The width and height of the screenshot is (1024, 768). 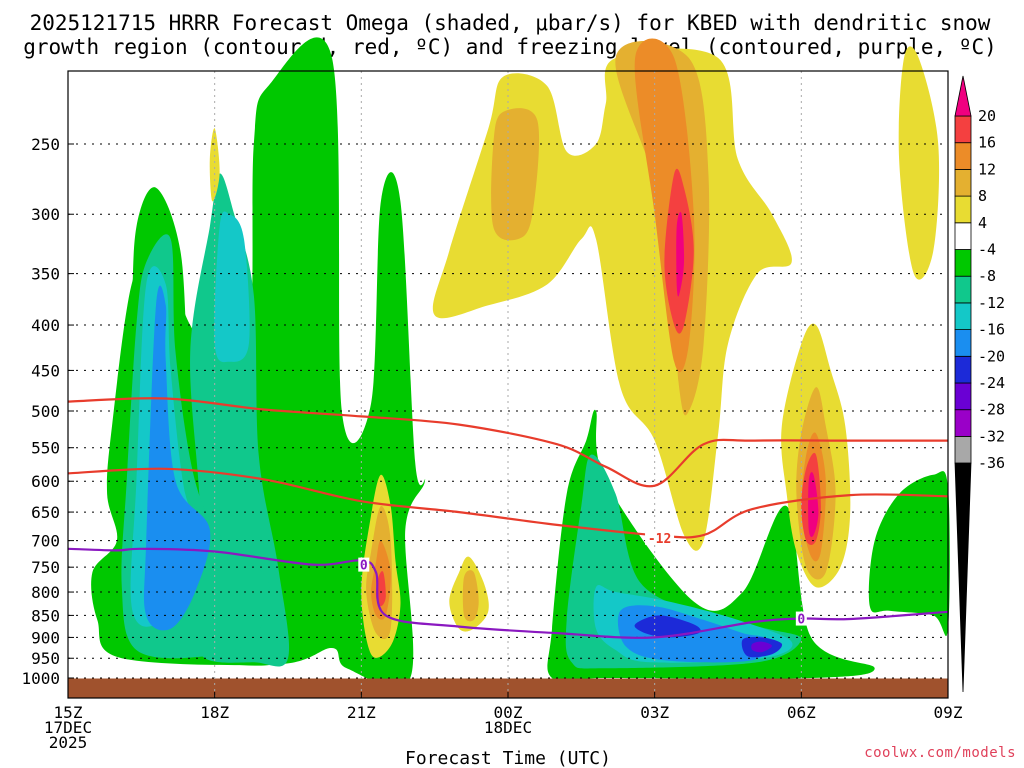 I want to click on x-tick-label: 03Z, so click(x=654, y=712).